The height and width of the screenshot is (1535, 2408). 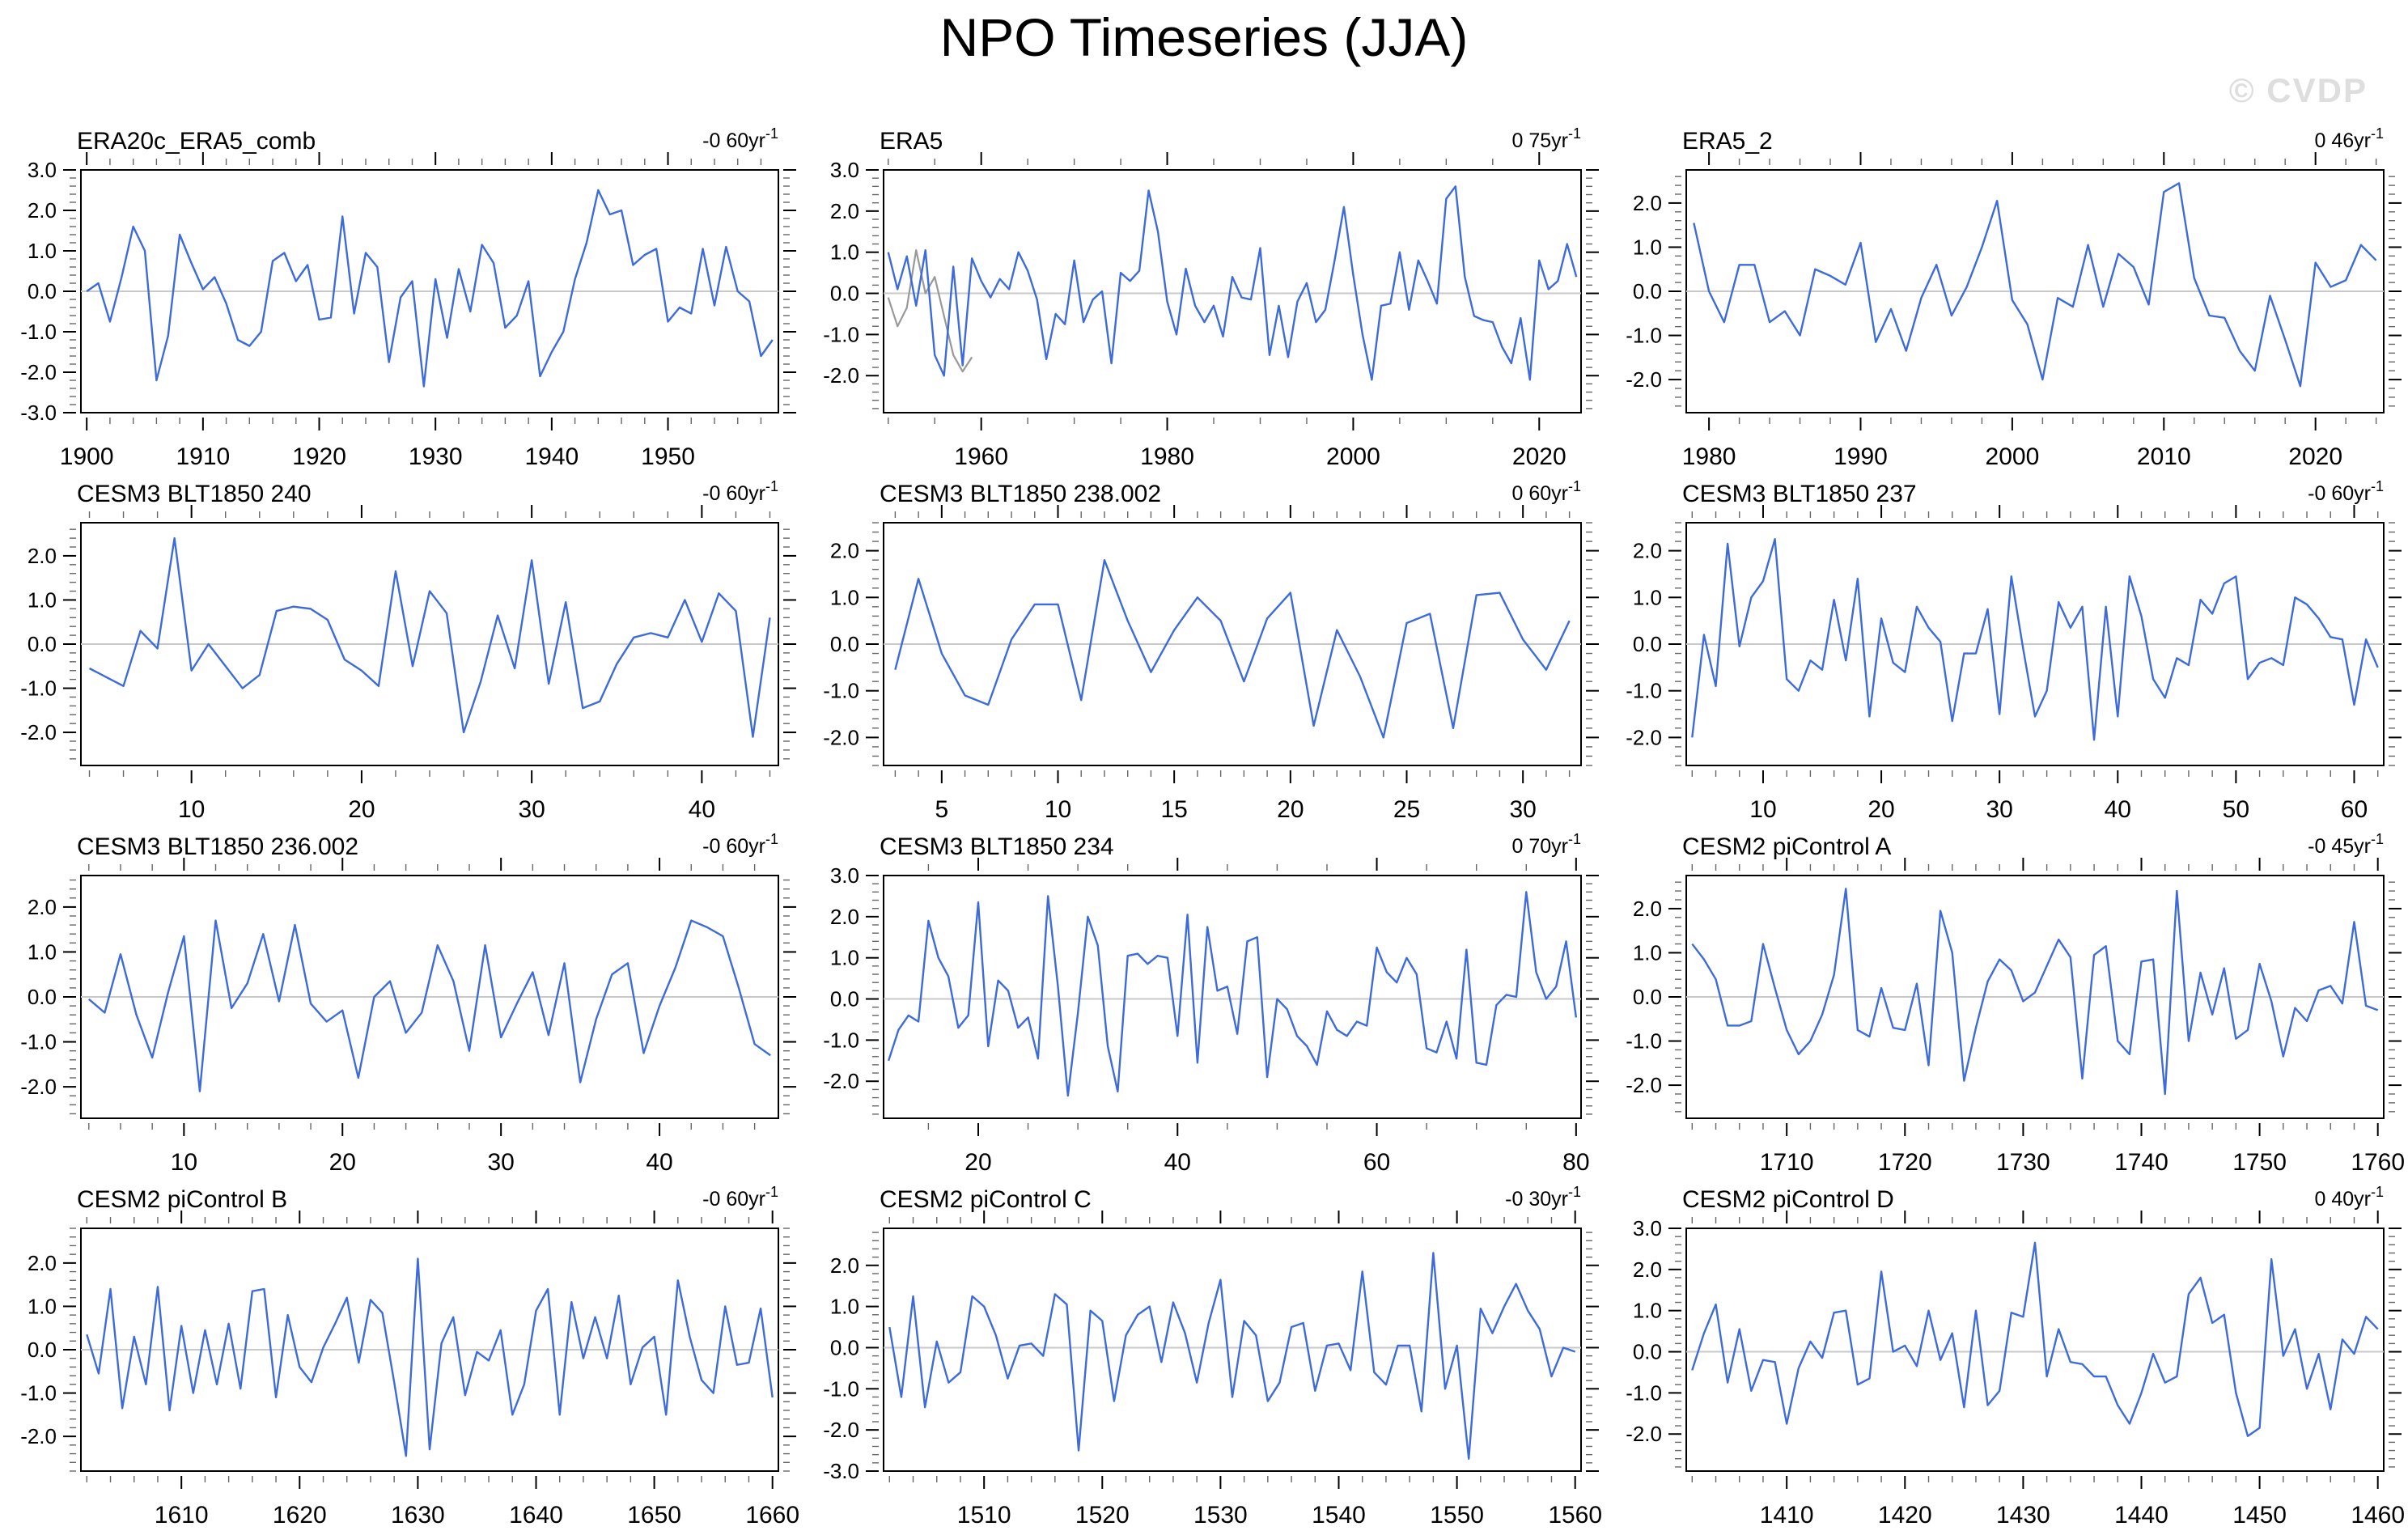 What do you see at coordinates (844, 876) in the screenshot?
I see `y-tick-label: 3.0` at bounding box center [844, 876].